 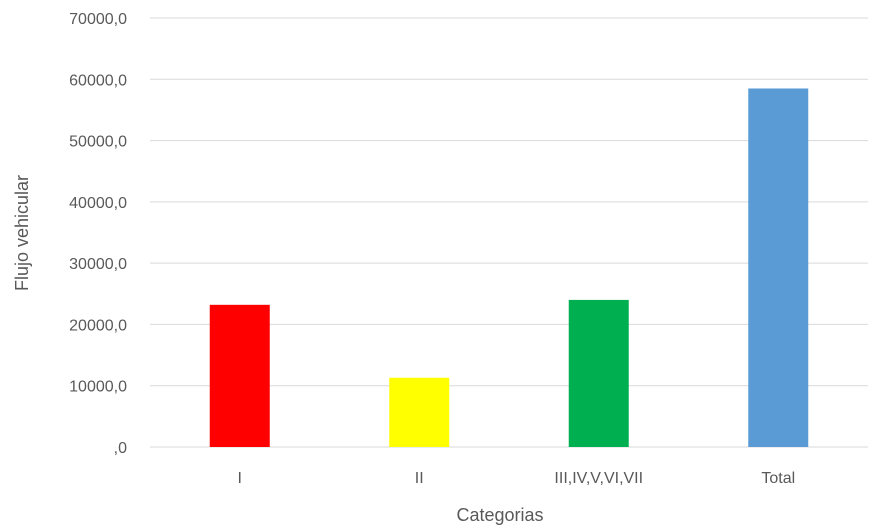 I want to click on x-tick-label: II, so click(x=419, y=478).